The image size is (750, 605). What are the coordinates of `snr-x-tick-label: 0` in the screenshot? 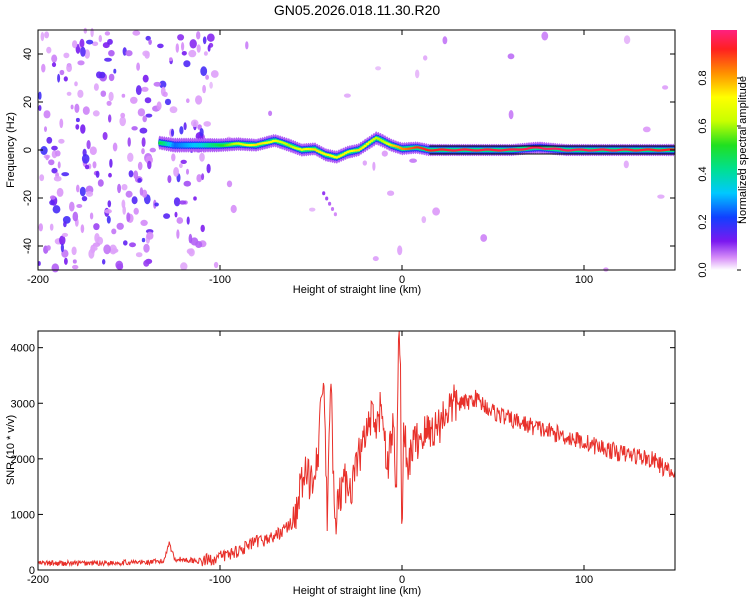 It's located at (402, 580).